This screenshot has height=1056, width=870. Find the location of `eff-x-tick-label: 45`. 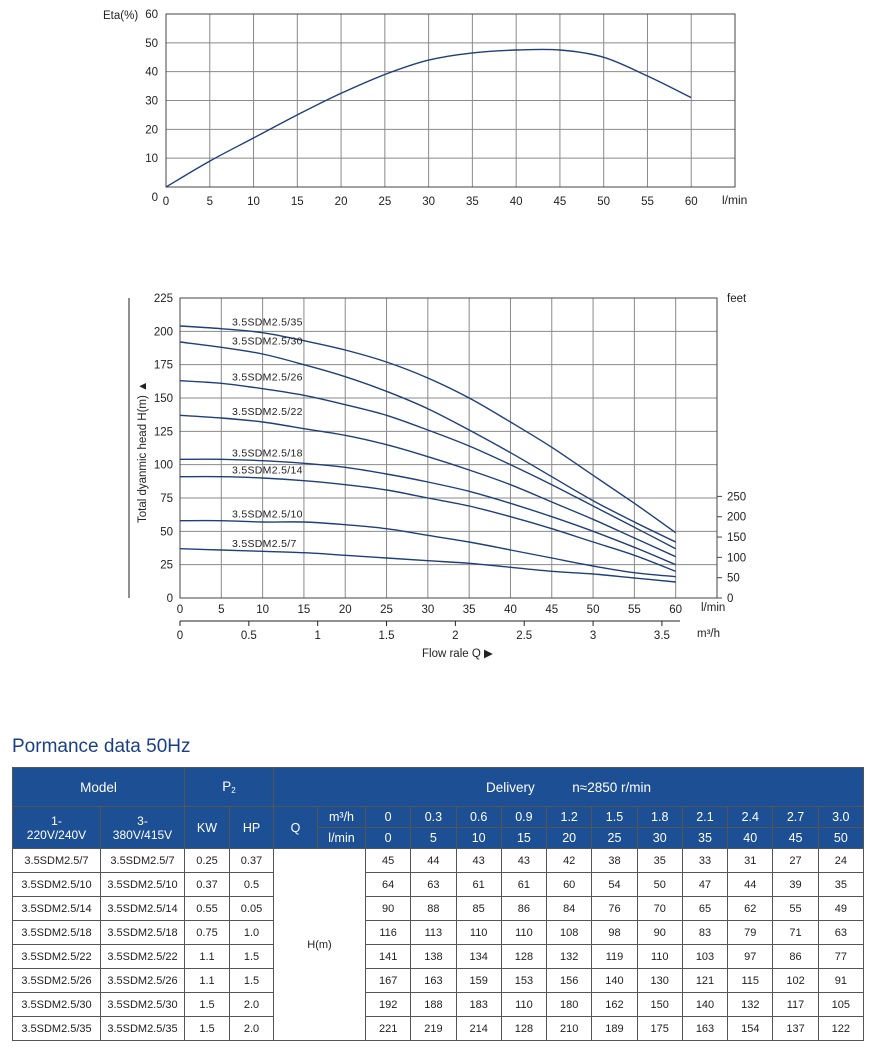

eff-x-tick-label: 45 is located at coordinates (560, 202).